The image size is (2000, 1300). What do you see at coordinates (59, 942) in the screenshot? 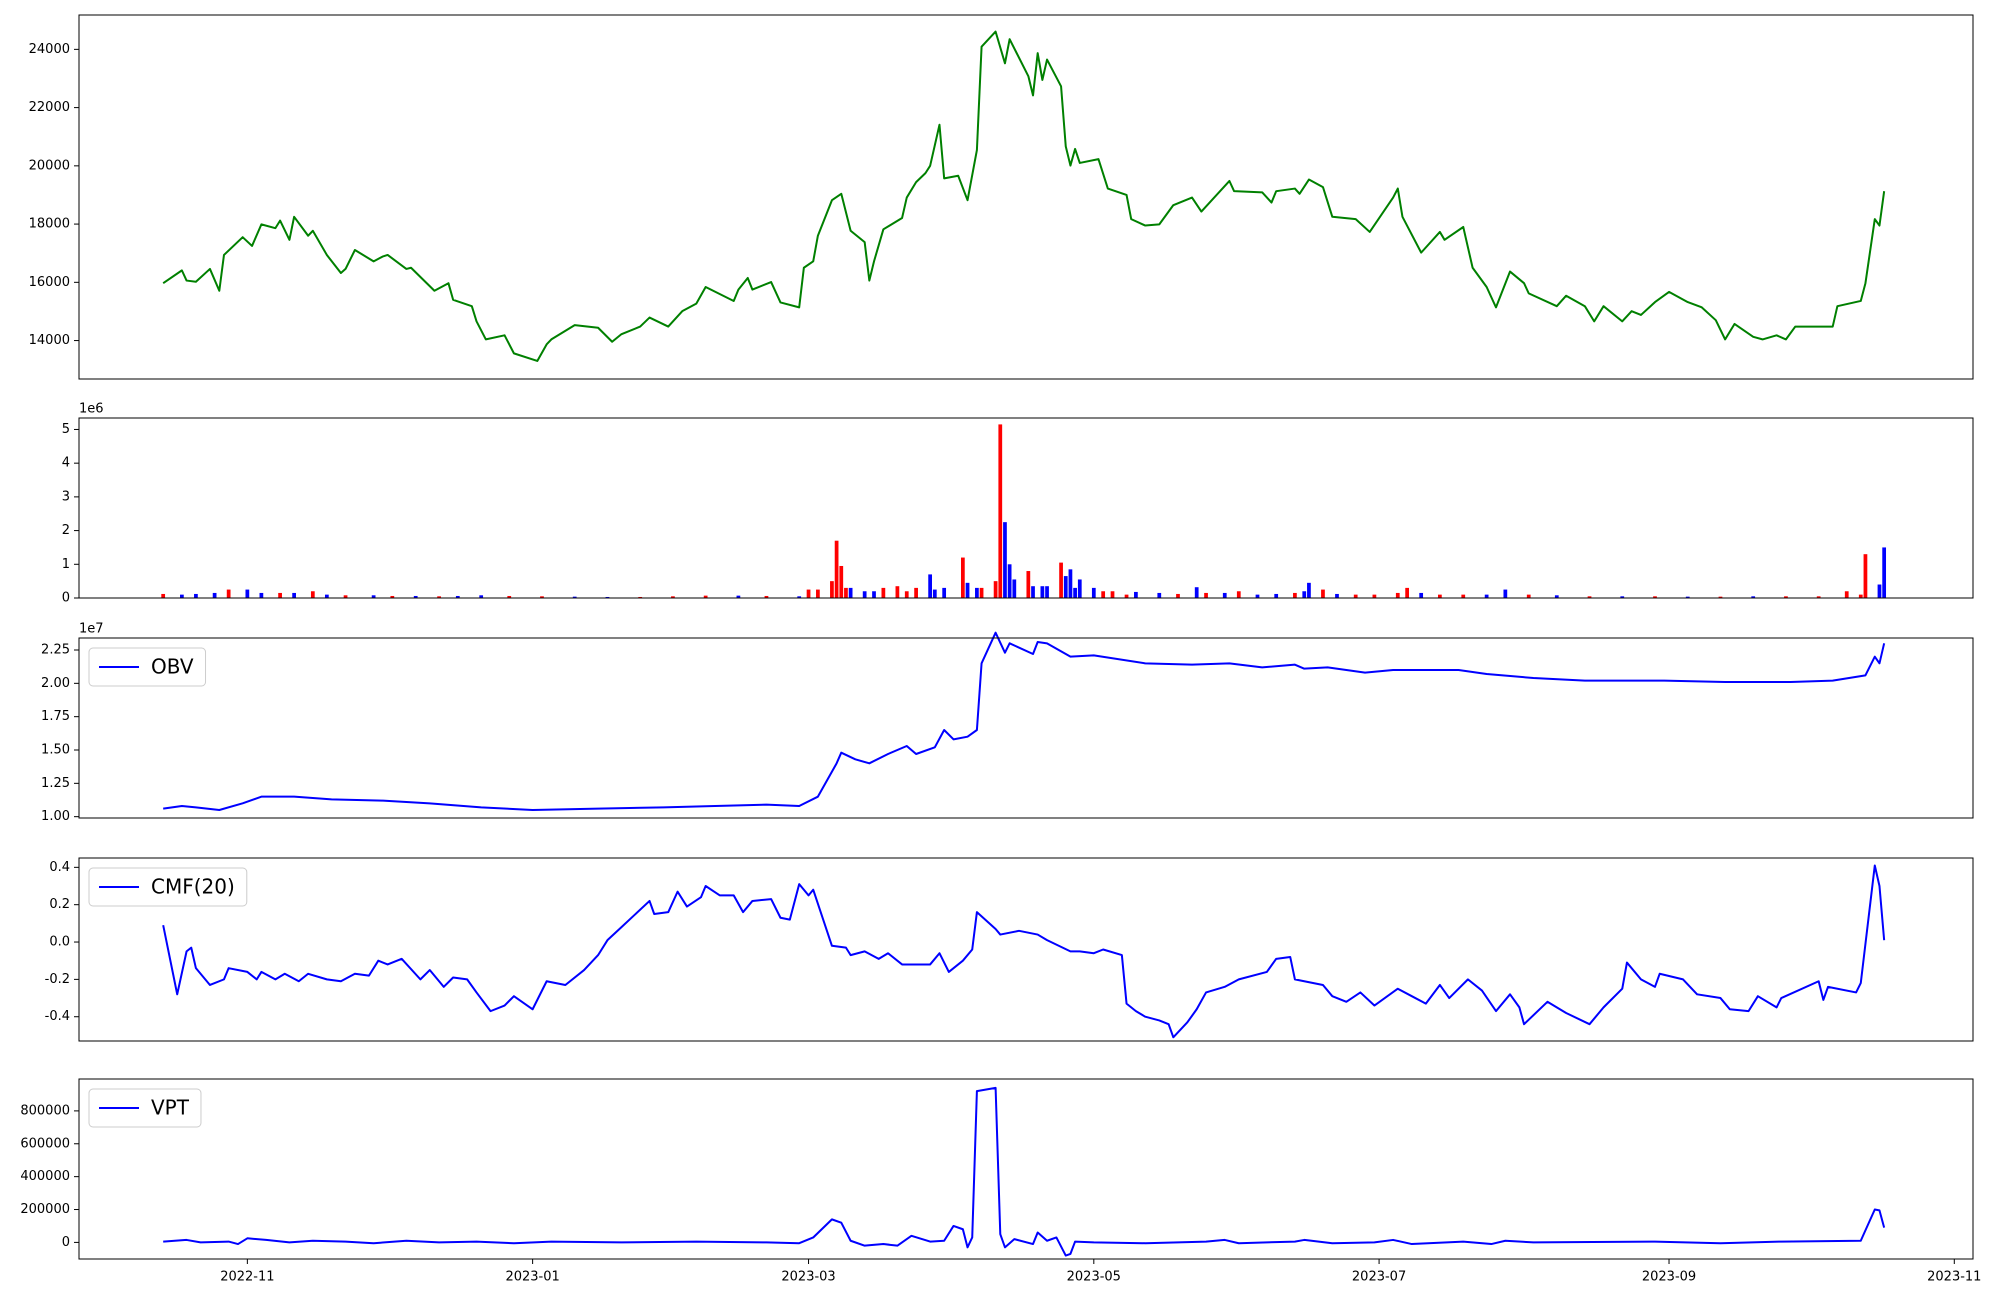
I see `y-tick-label: 0.0` at bounding box center [59, 942].